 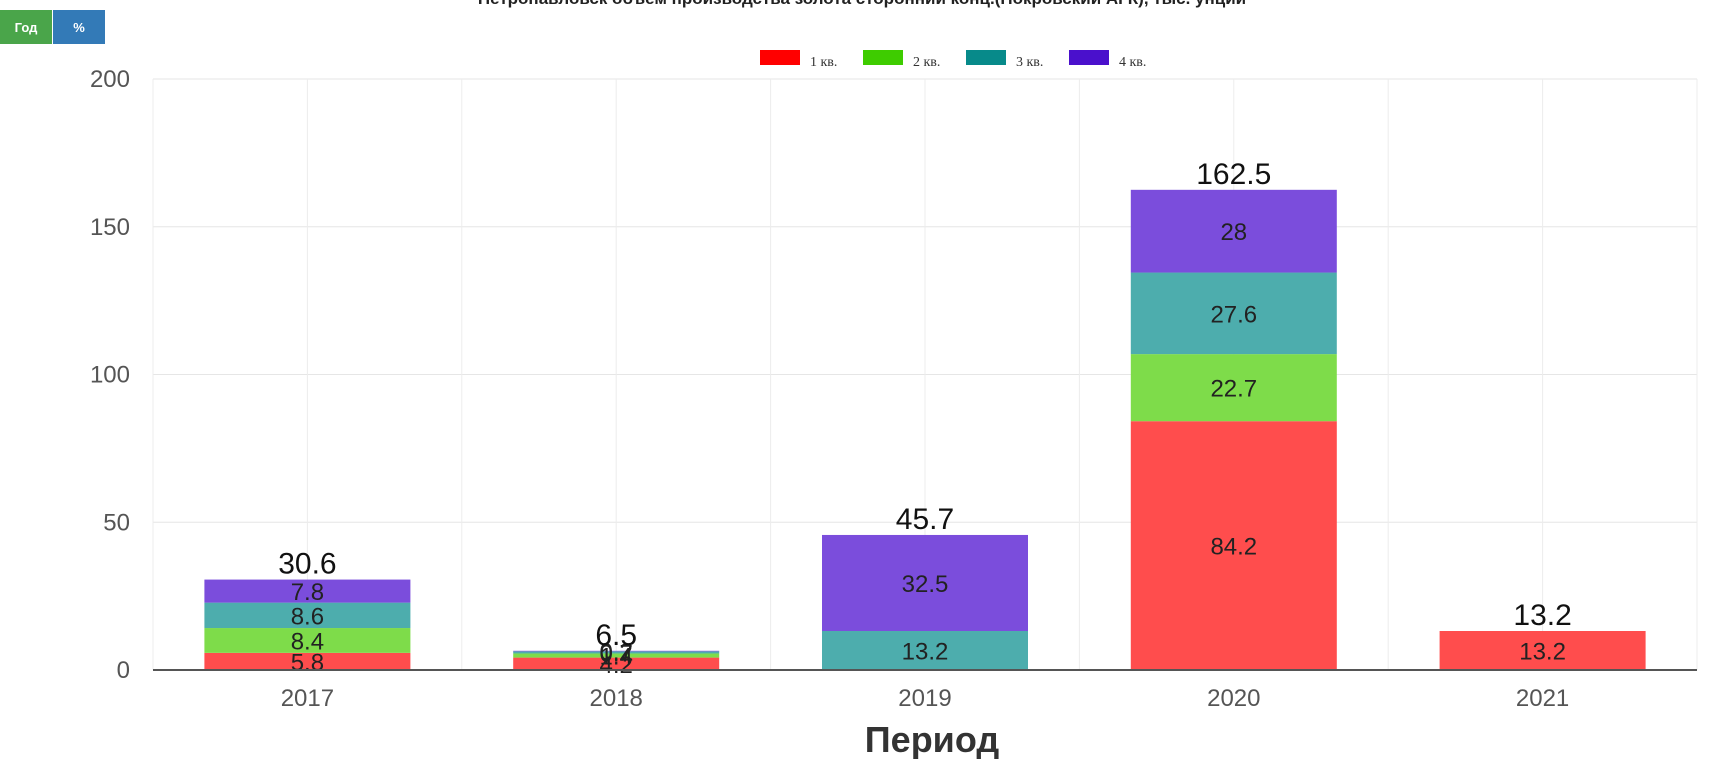 What do you see at coordinates (925, 519) in the screenshot?
I see `total-data-label: 45.7` at bounding box center [925, 519].